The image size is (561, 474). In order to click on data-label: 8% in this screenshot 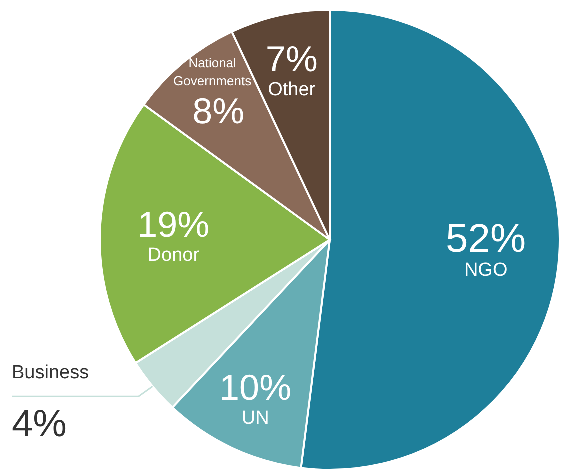, I will do `click(218, 111)`.